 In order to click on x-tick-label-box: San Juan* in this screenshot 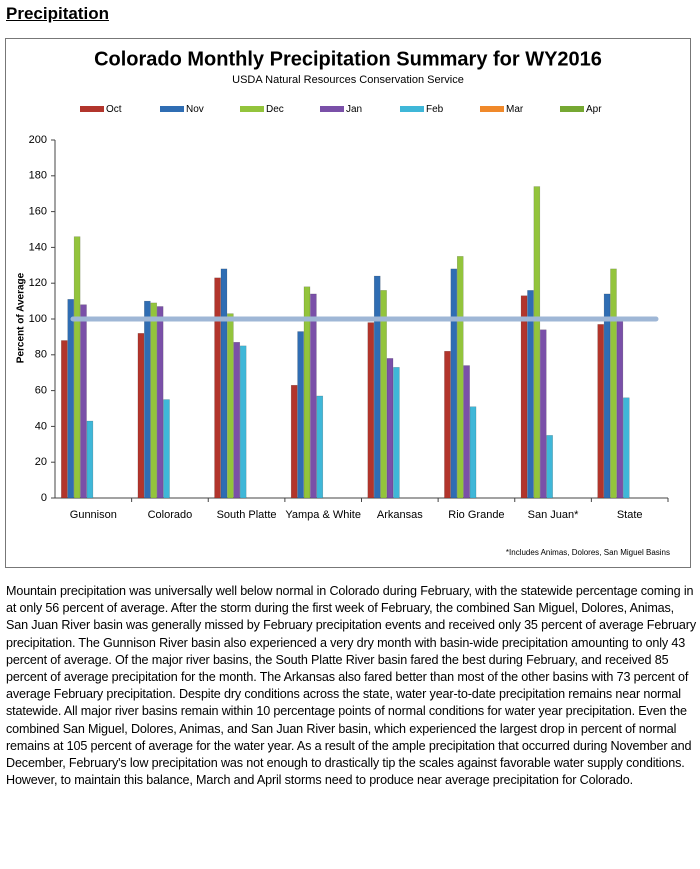, I will do `click(553, 515)`.